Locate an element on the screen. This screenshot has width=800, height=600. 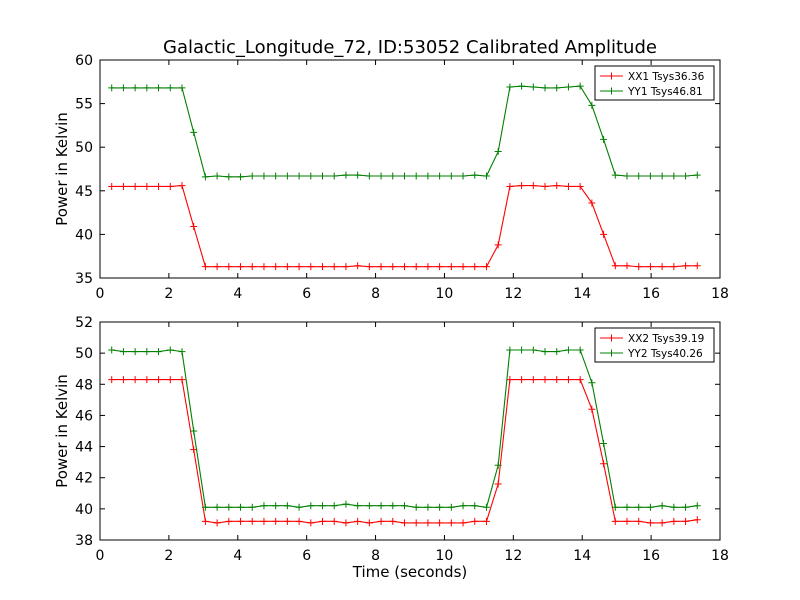
top-y-tick-label: 45 is located at coordinates (84, 192).